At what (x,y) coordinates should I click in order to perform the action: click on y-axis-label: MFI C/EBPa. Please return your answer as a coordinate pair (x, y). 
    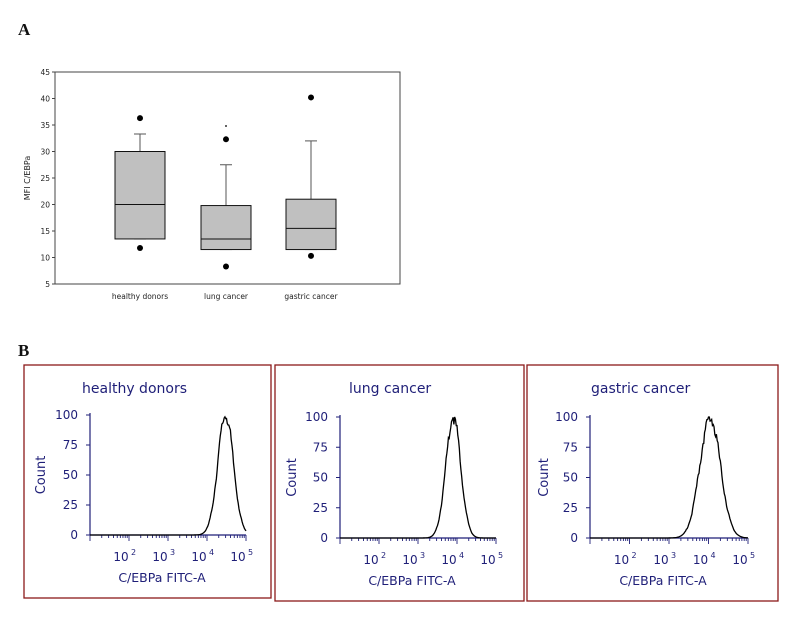
    Looking at the image, I should click on (27, 178).